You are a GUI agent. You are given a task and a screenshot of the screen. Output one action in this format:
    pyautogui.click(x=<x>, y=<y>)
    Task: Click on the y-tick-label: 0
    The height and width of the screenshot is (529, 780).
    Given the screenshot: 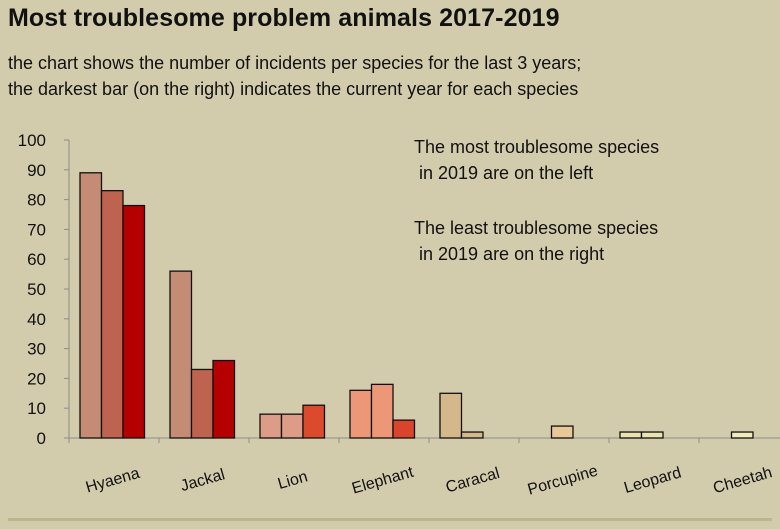 What is the action you would take?
    pyautogui.click(x=41, y=438)
    